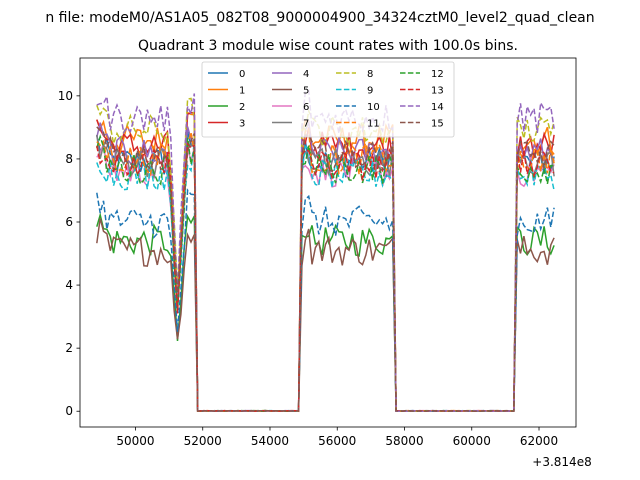 Image resolution: width=640 pixels, height=480 pixels. Describe the element at coordinates (69, 222) in the screenshot. I see `y-tick-label: 6` at that location.